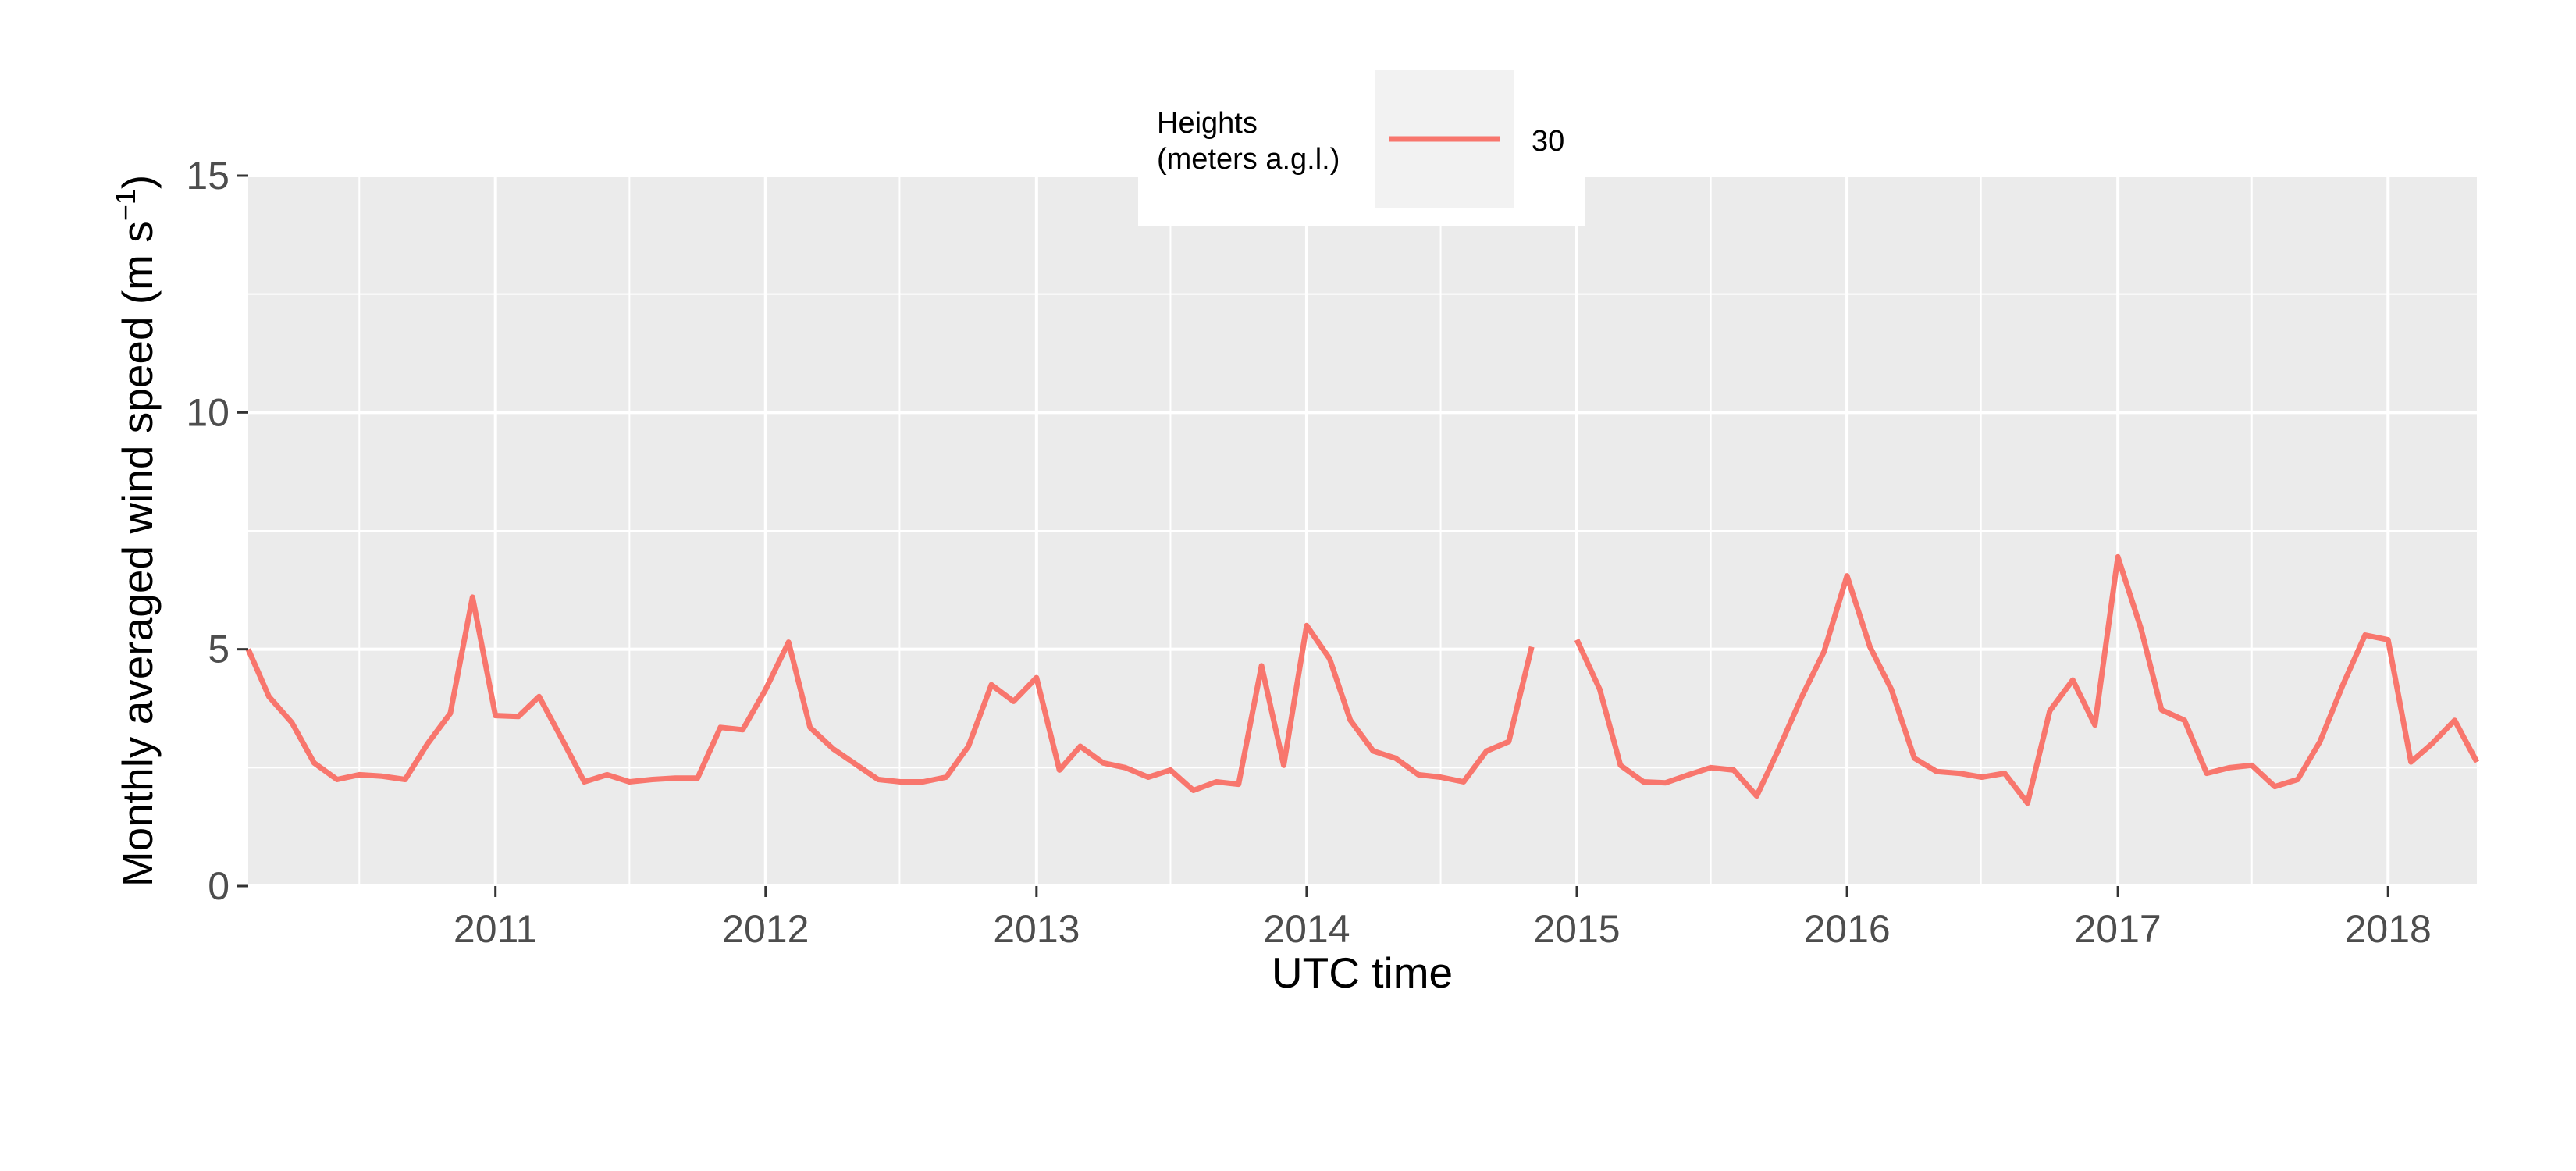 The image size is (2576, 1171). I want to click on x-axis-title: UTC time, so click(1362, 973).